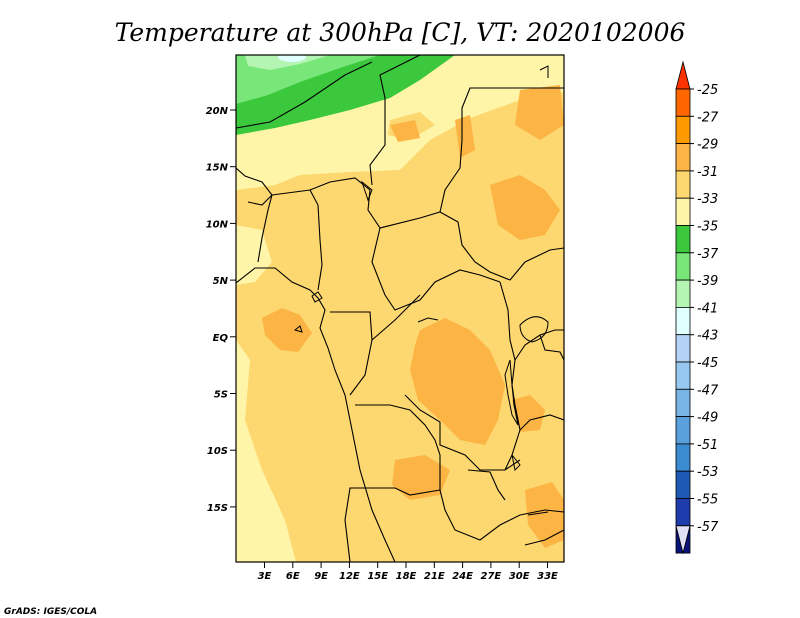 The image size is (800, 618). I want to click on colorbar-label: -37, so click(708, 254).